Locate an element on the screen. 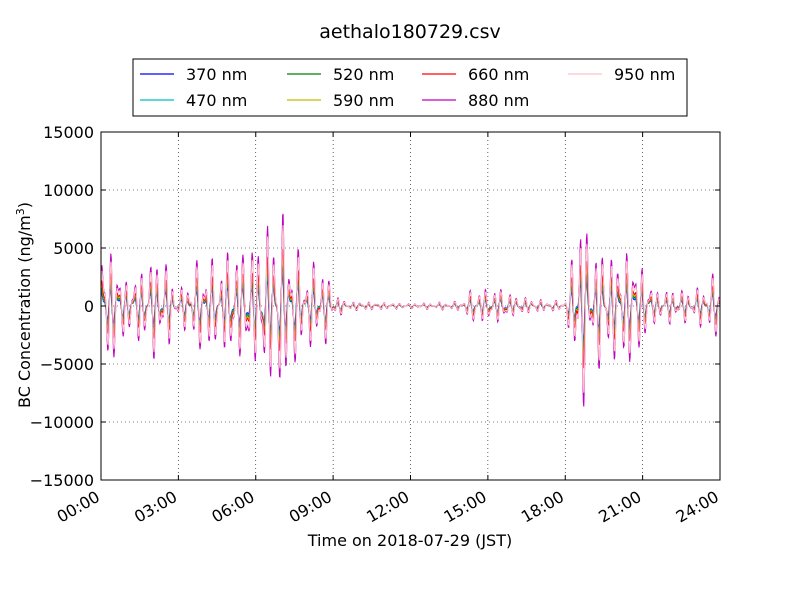  legend-box is located at coordinates (410, 87).